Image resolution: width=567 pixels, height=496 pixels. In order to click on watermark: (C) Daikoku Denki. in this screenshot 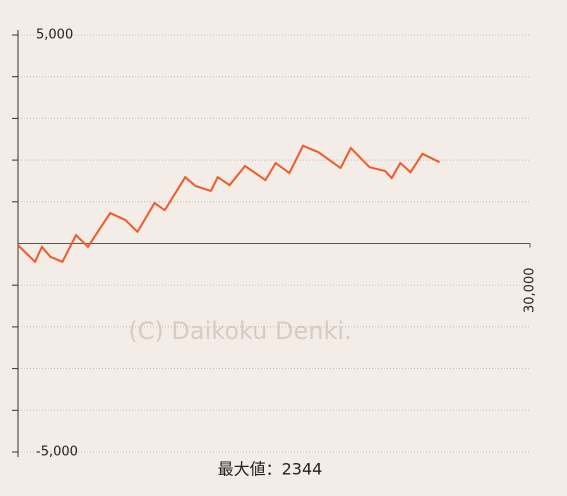, I will do `click(239, 331)`.